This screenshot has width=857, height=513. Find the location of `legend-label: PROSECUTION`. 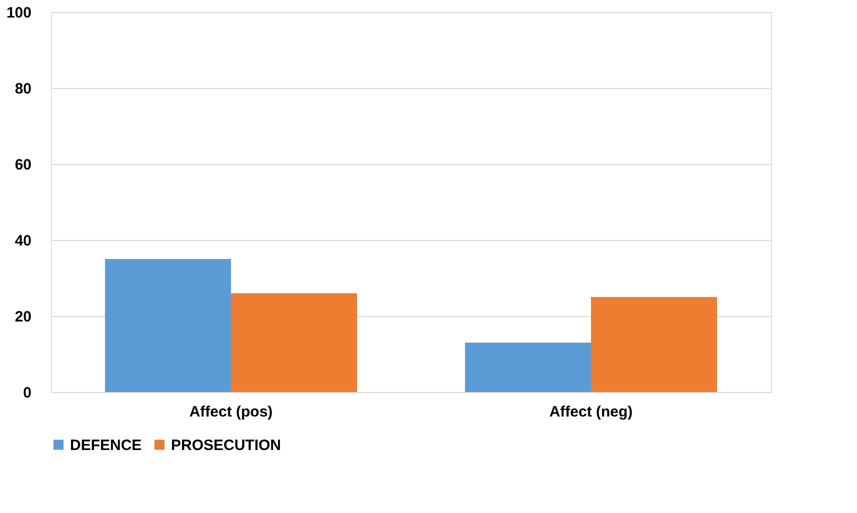

legend-label: PROSECUTION is located at coordinates (226, 445).